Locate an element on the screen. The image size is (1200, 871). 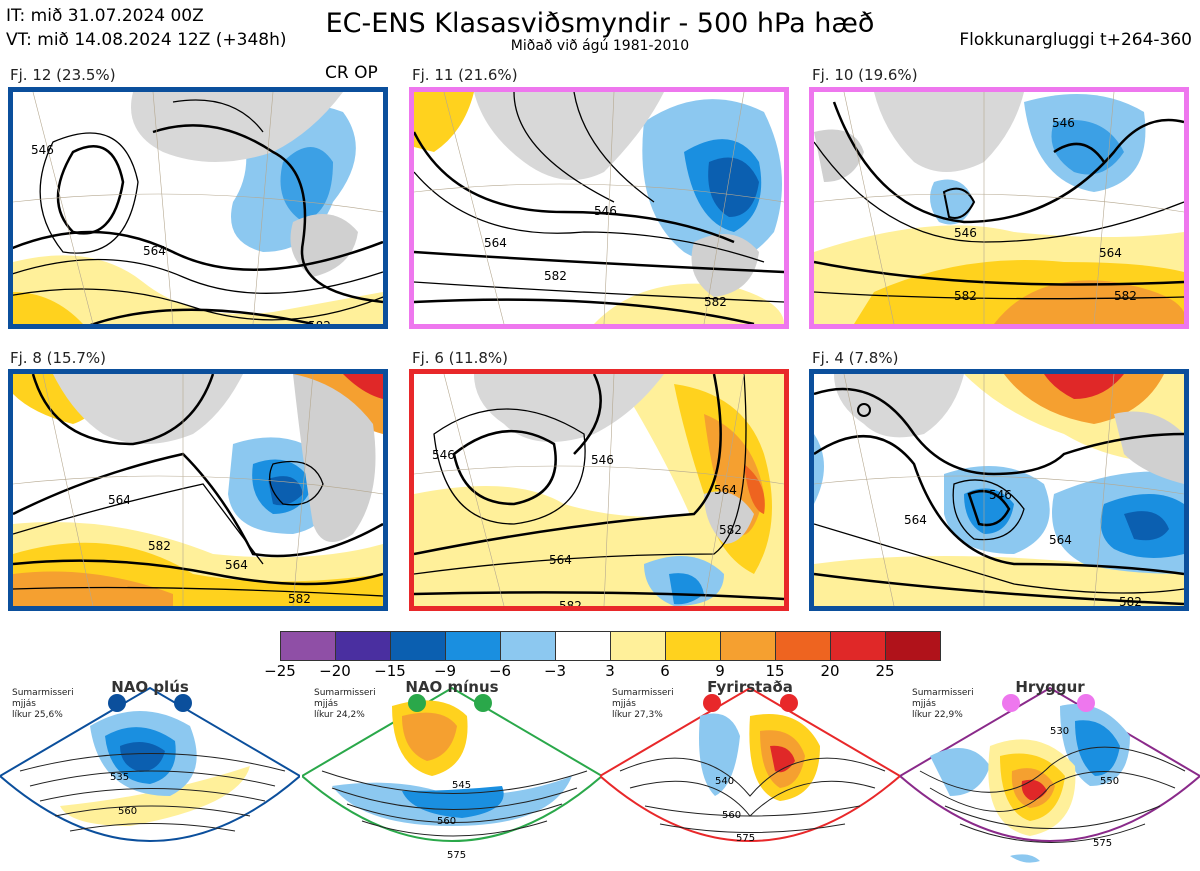
map-panel-2: 546 564 582 582 is located at coordinates (599, 208).